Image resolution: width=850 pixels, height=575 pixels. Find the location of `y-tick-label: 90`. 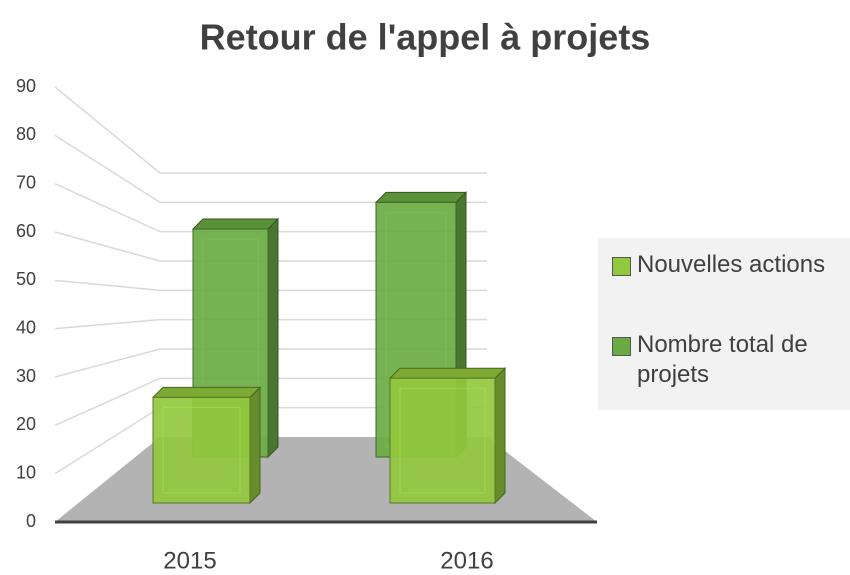

y-tick-label: 90 is located at coordinates (26, 86).